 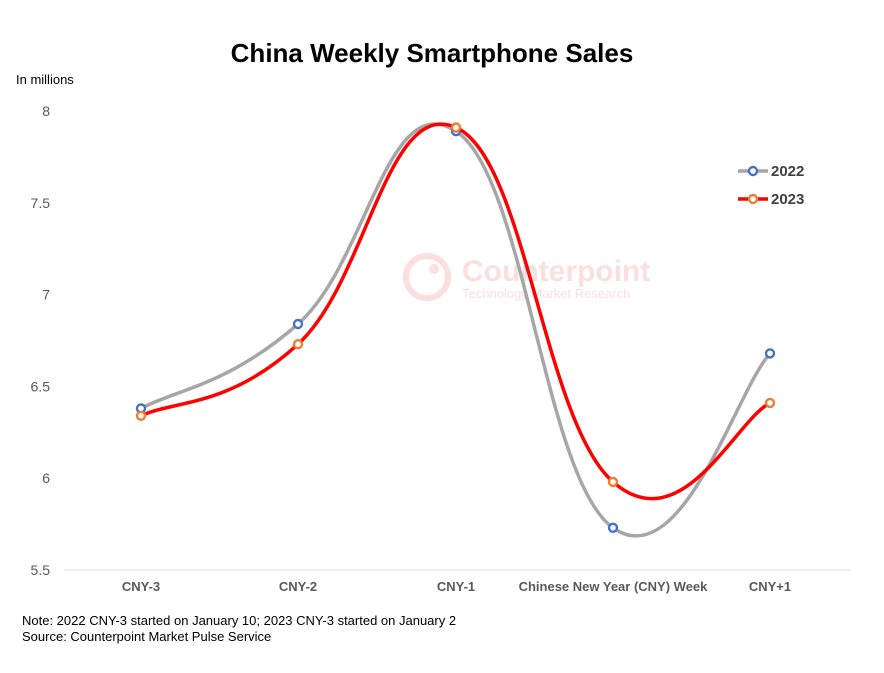 I want to click on y-axis-ticks: 8 7.5 7 6.5 6 5.5, so click(x=41, y=340).